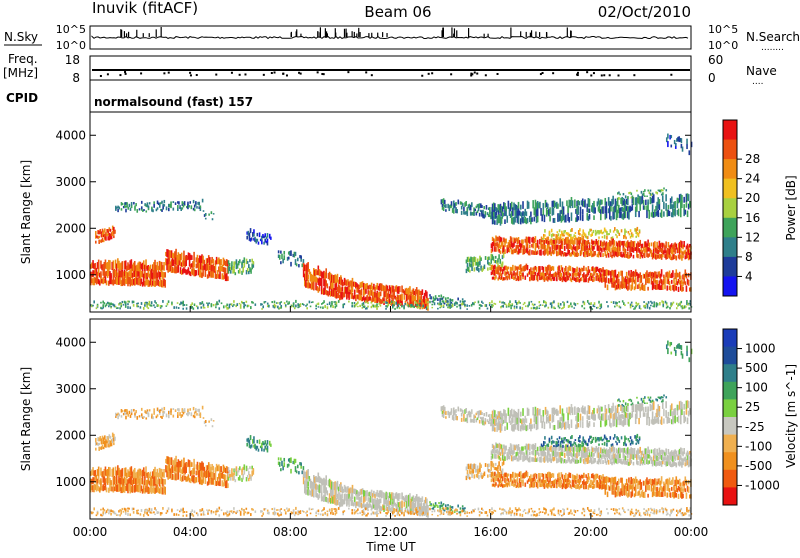 The image size is (800, 558). Describe the element at coordinates (70, 275) in the screenshot. I see `y-tick-label: 1000` at that location.